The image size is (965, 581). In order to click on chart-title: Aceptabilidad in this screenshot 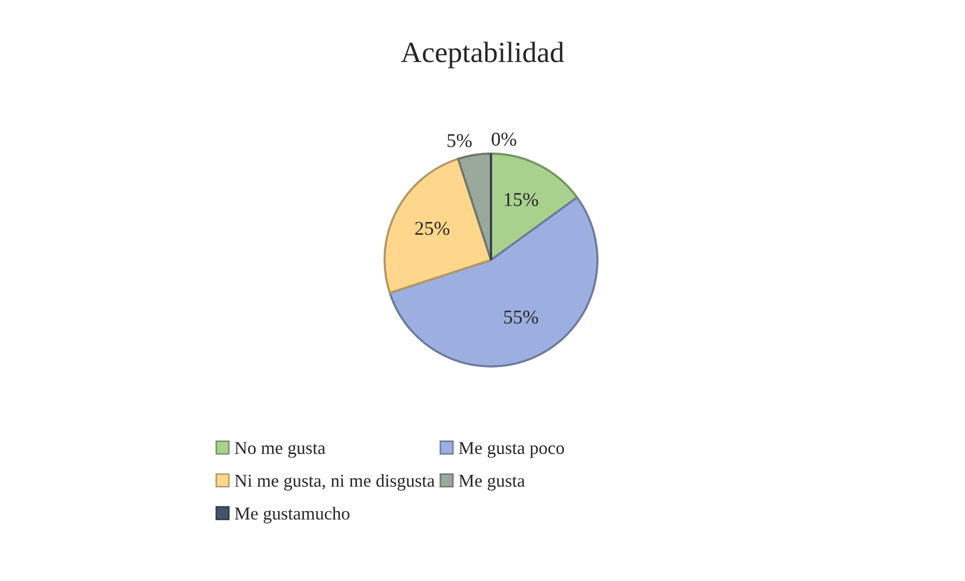, I will do `click(482, 55)`.